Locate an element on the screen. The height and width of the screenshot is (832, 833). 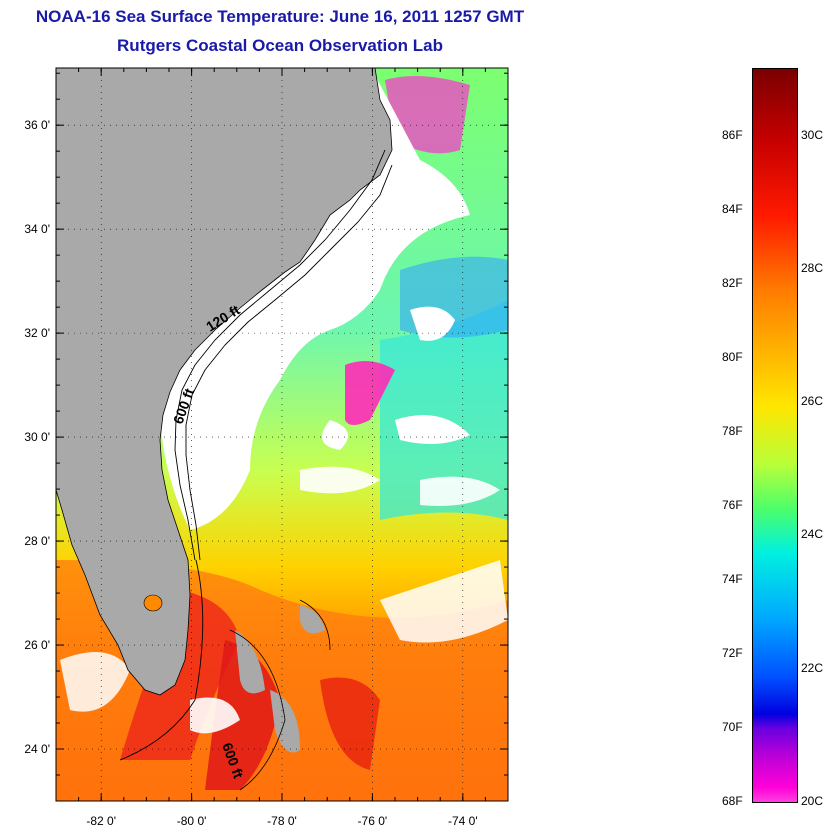
cool-water-patch is located at coordinates (444, 410).